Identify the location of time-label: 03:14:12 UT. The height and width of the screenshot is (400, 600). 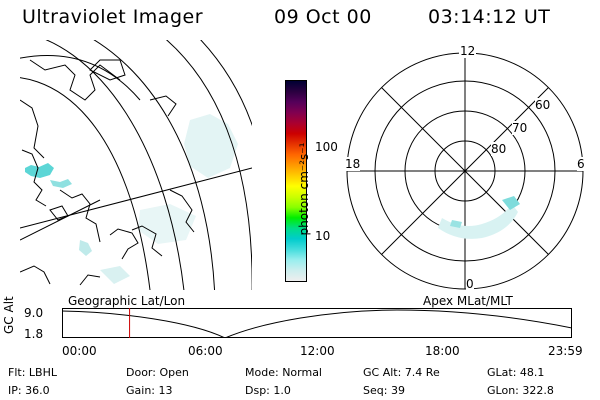
(489, 17).